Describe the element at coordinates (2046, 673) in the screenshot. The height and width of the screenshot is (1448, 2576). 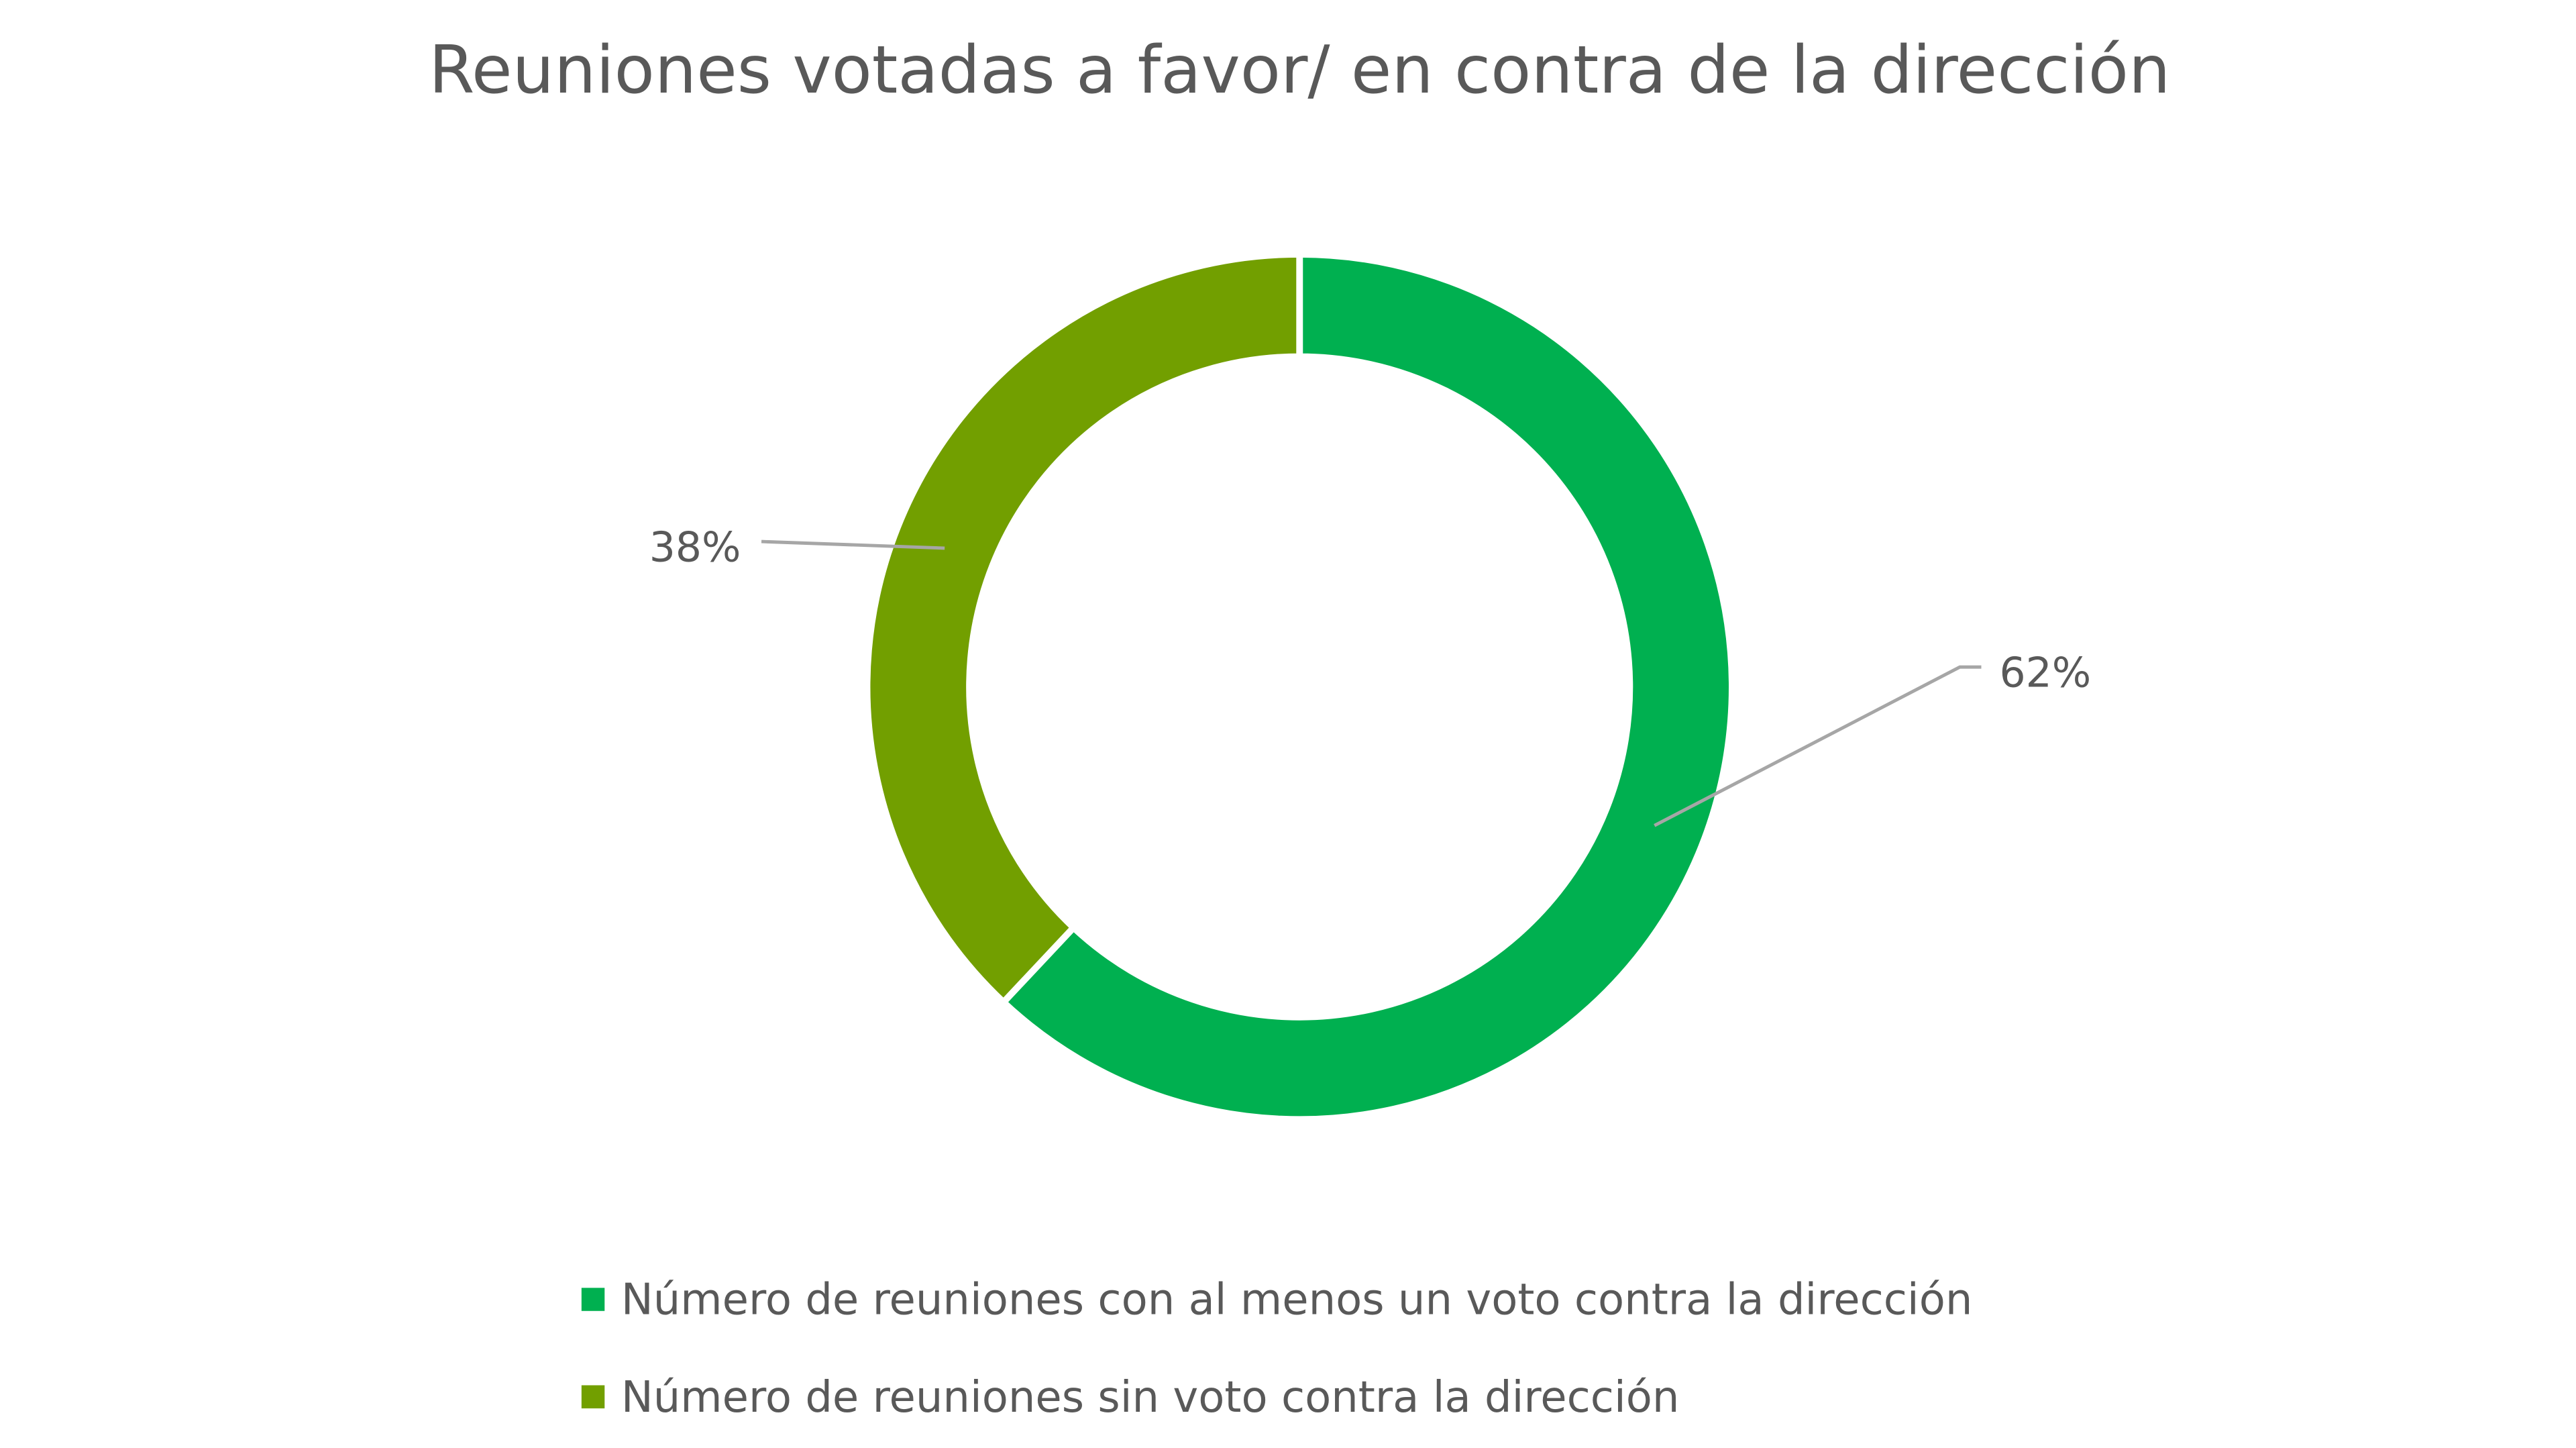
I see `data-label-0: 62%` at that location.